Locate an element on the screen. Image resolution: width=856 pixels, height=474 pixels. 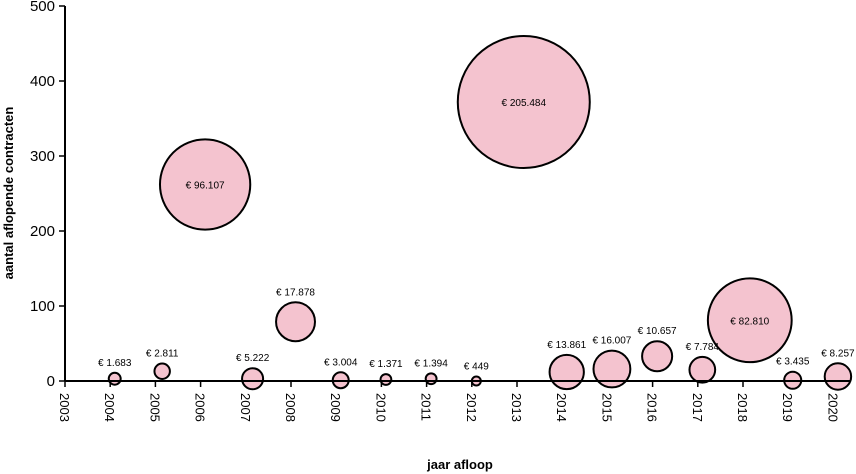
x-tick-label: 2020 is located at coordinates (832, 407).